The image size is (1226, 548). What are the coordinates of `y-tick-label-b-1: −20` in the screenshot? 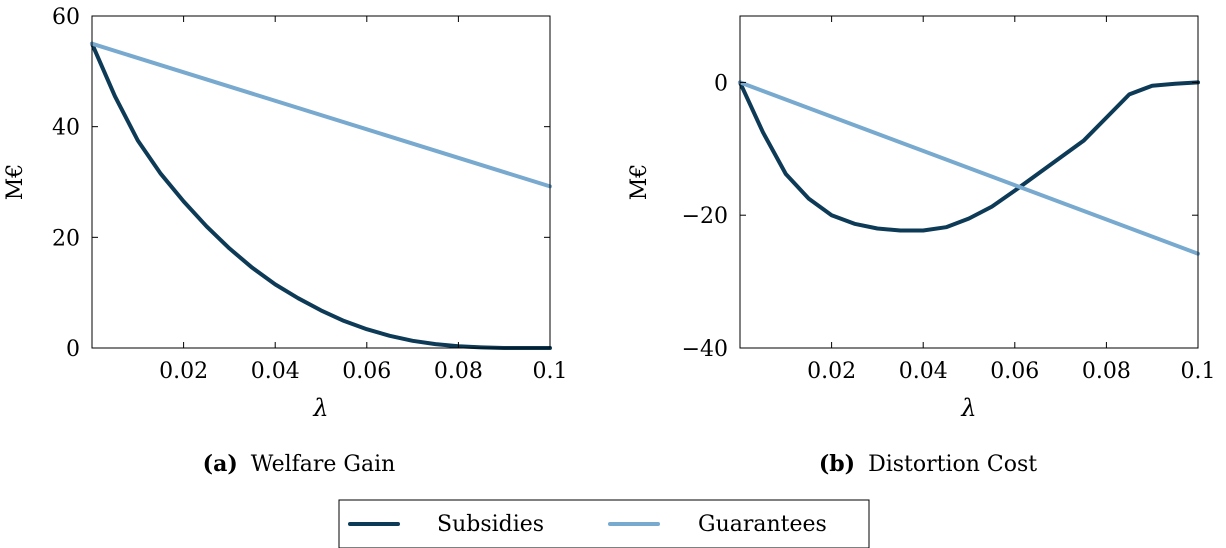 It's located at (705, 216).